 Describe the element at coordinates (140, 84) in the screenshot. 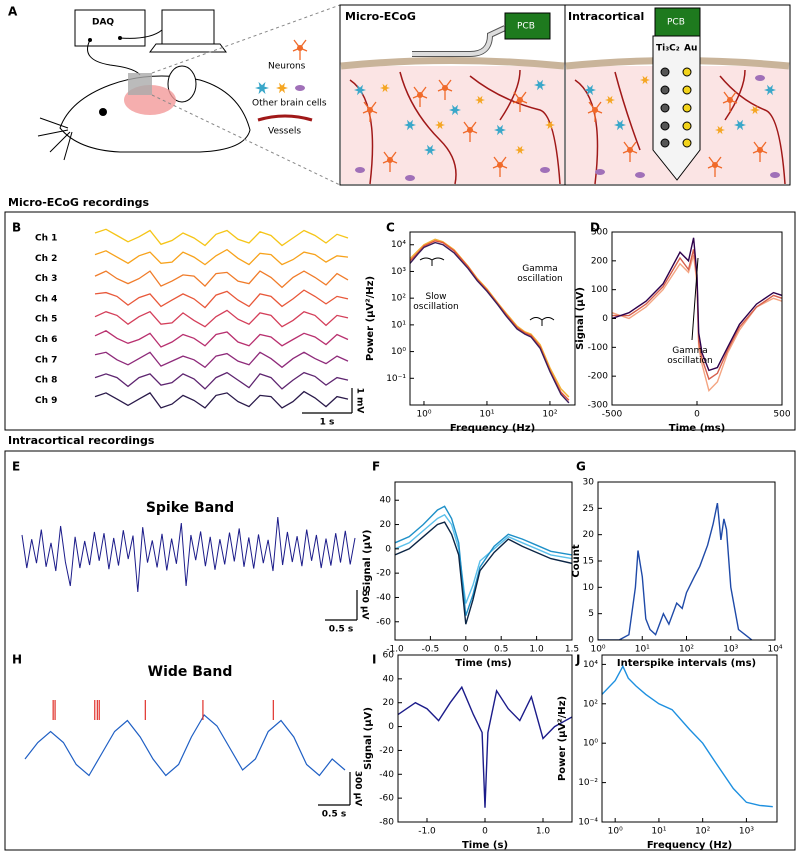

I see `window` at that location.